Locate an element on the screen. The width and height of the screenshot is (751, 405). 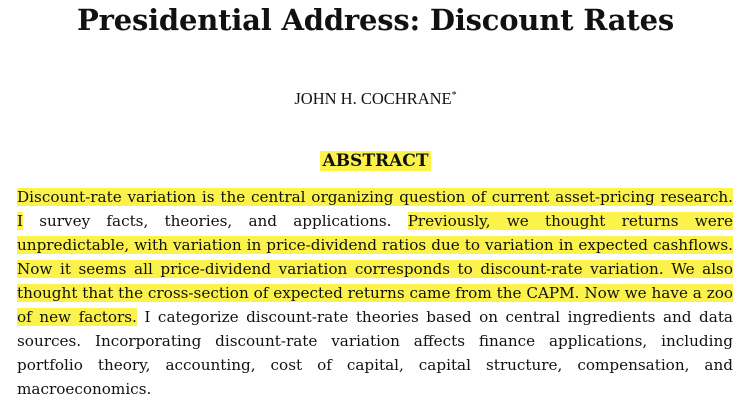
author-footnote-mark: * is located at coordinates (454, 95).